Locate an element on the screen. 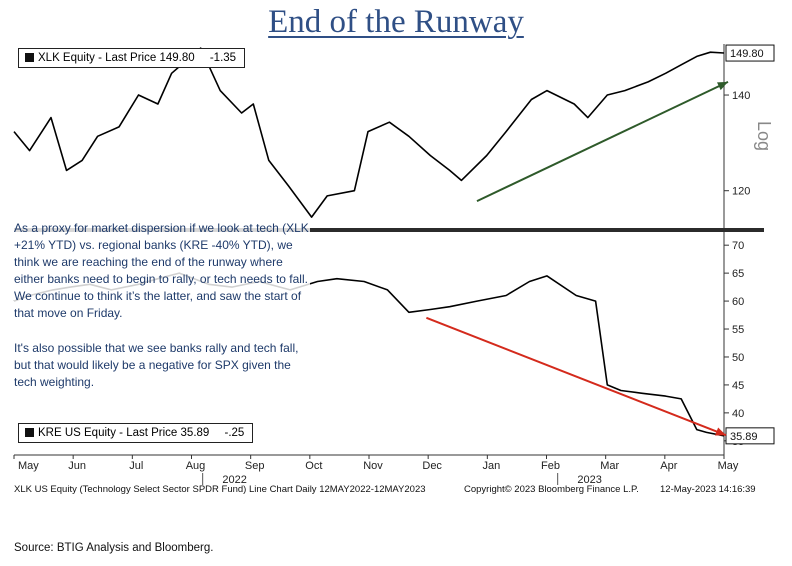  xlk-y-tick-label: 140 is located at coordinates (741, 96).